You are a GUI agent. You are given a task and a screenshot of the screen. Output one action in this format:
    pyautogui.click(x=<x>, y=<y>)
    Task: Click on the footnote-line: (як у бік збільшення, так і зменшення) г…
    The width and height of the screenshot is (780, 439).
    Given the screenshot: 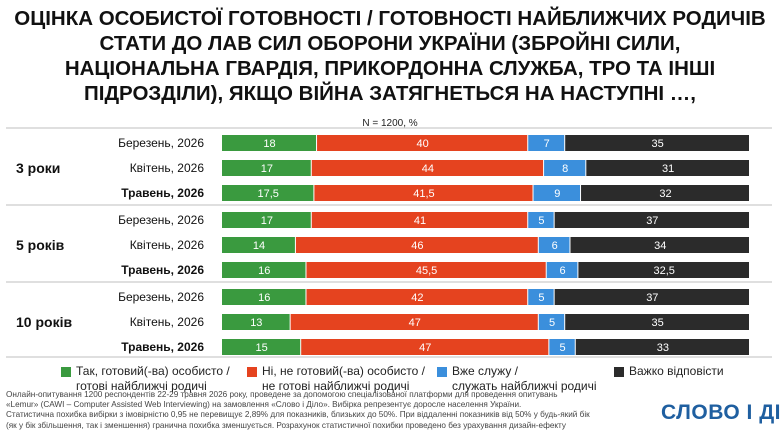 What is the action you would take?
    pyautogui.click(x=286, y=425)
    